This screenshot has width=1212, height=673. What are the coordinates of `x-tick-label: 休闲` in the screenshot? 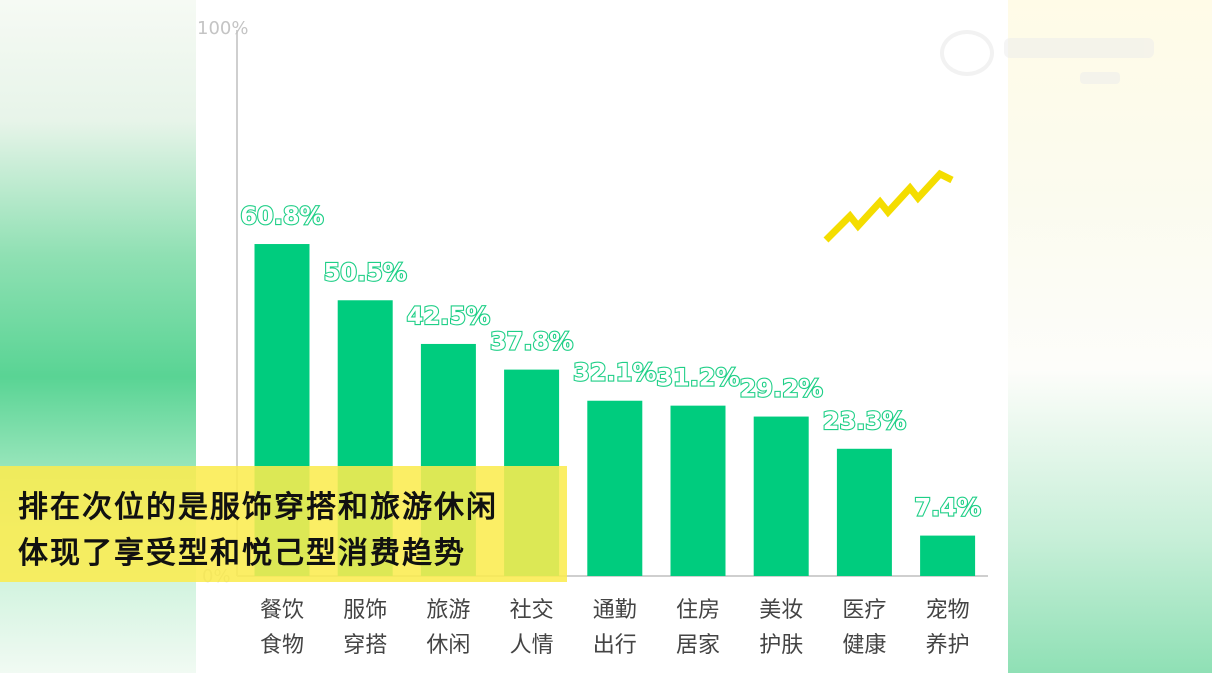 It's located at (448, 645).